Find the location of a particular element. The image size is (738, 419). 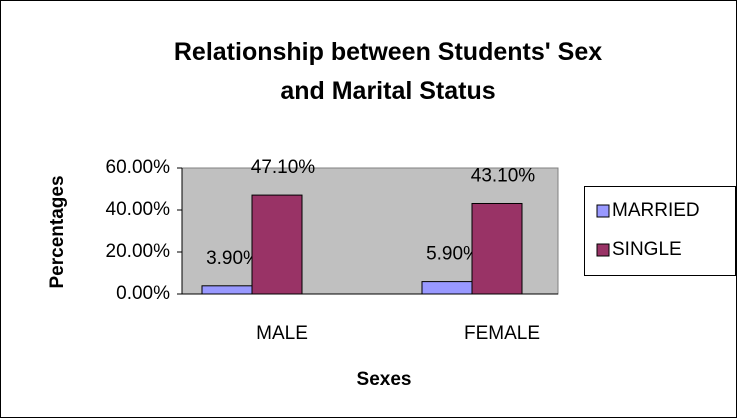

x-axis-label: Sexes is located at coordinates (384, 379).